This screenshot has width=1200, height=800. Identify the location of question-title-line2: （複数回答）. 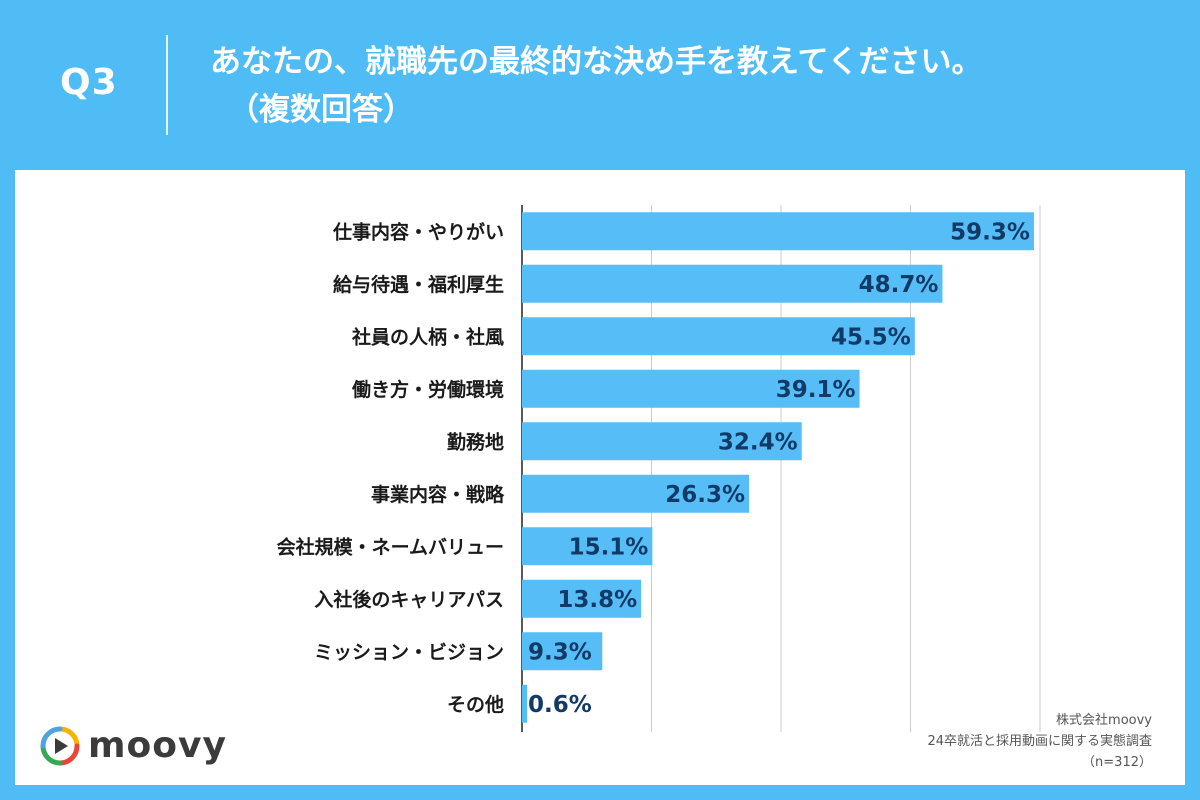
(321, 110).